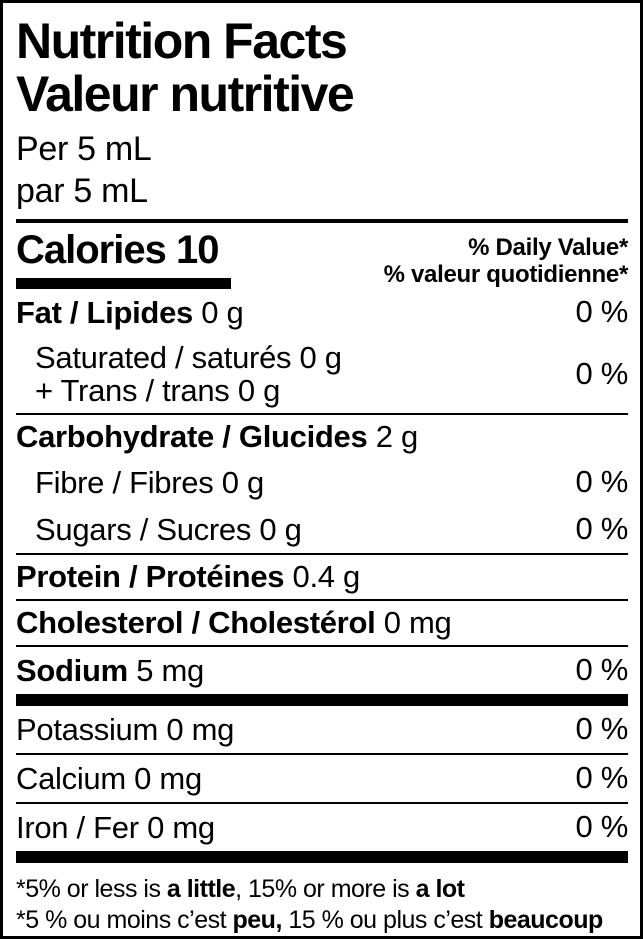  I want to click on nutrient-row-fat: Fat / Lipides 0 g 0 %, so click(322, 312).